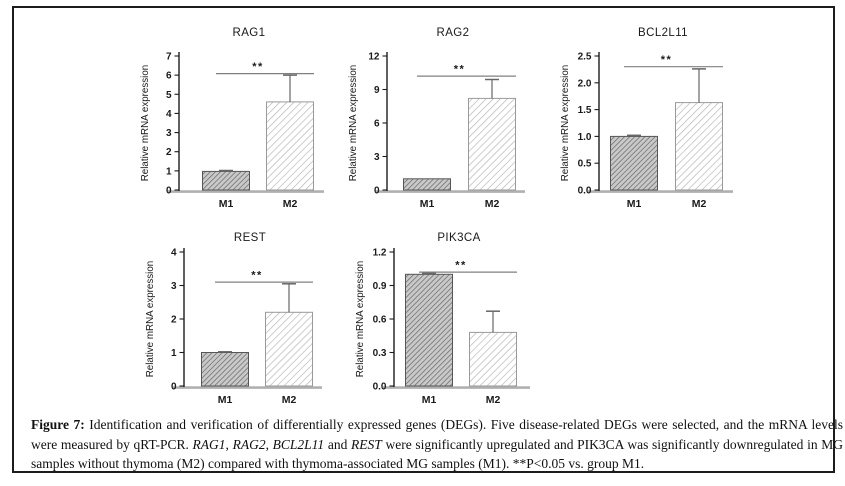 Image resolution: width=845 pixels, height=486 pixels. What do you see at coordinates (585, 83) in the screenshot?
I see `y-tick-label: 2.0` at bounding box center [585, 83].